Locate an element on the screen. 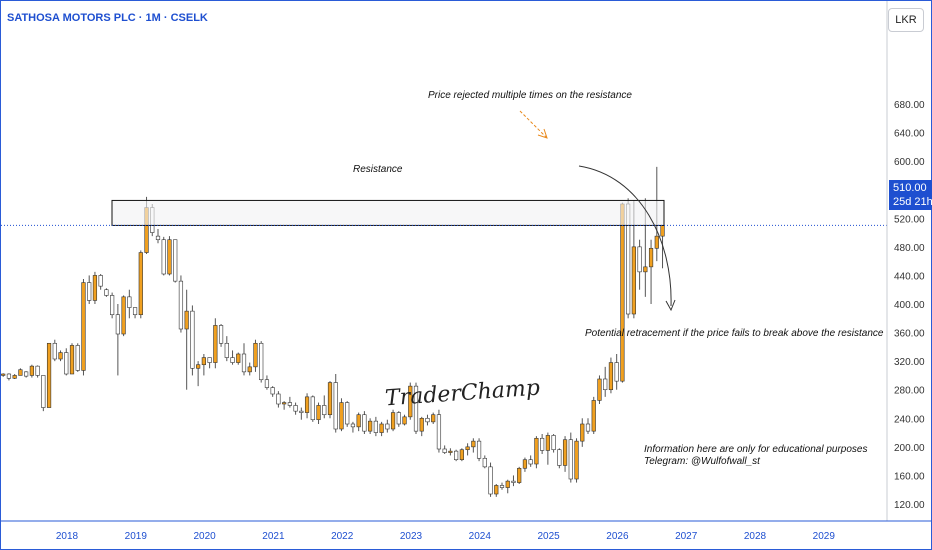  currency-button: LKR is located at coordinates (906, 20).